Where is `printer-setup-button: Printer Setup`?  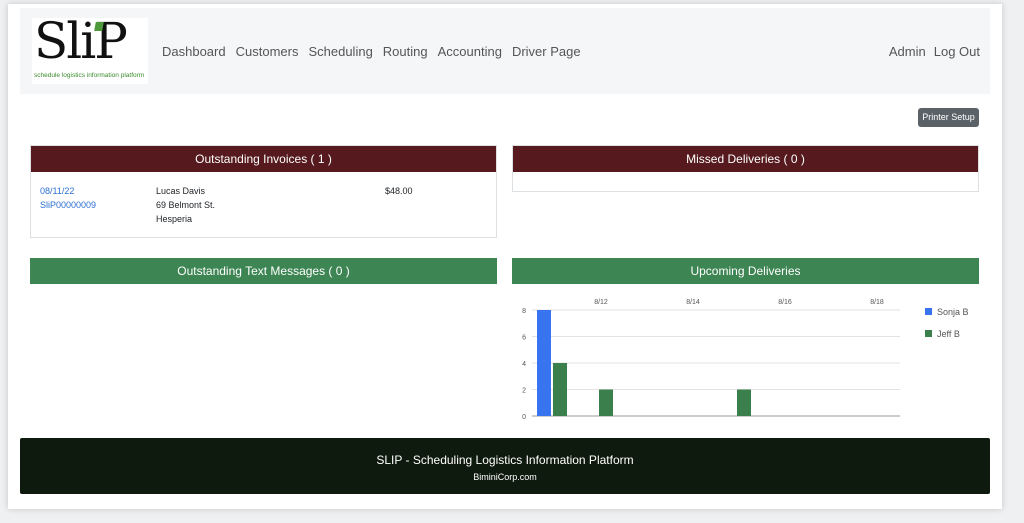 printer-setup-button: Printer Setup is located at coordinates (948, 117).